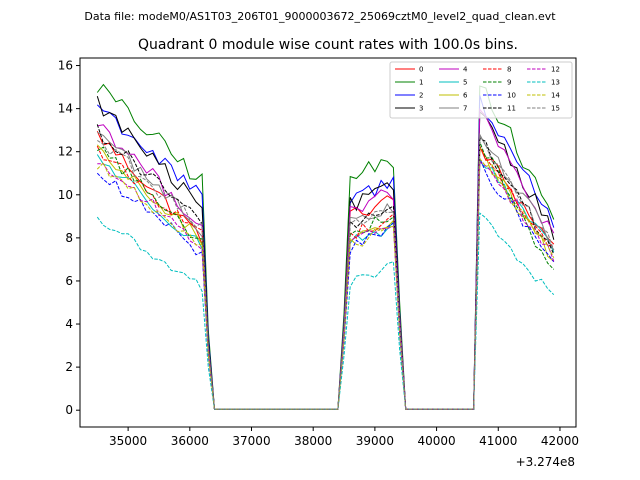 This screenshot has height=480, width=640. Describe the element at coordinates (65, 152) in the screenshot. I see `y-tick-label: 12` at that location.